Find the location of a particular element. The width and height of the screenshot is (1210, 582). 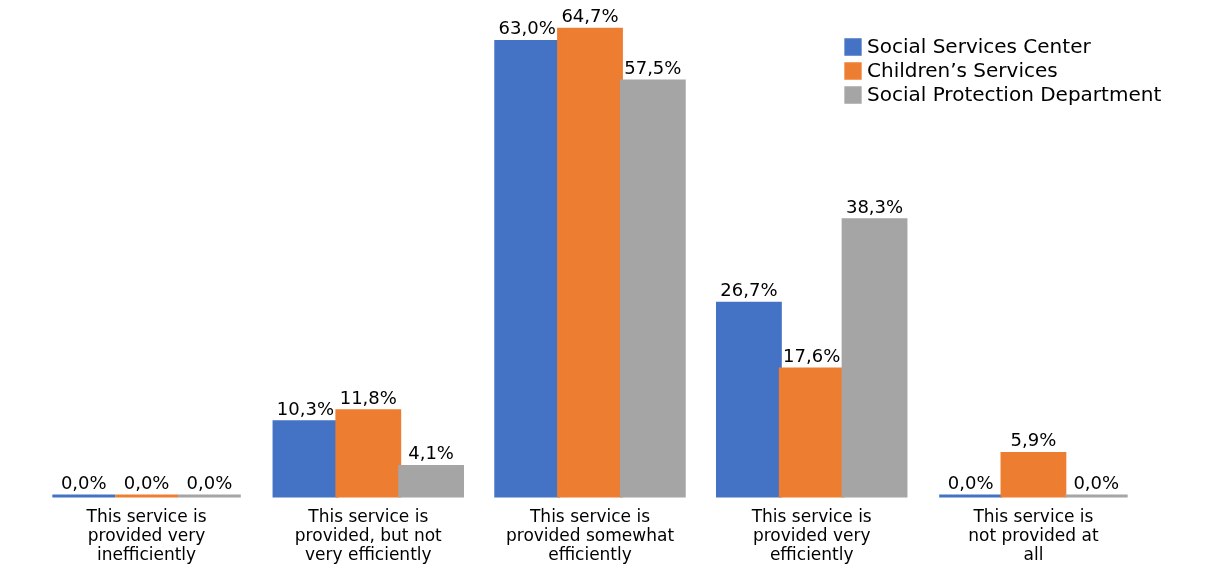

x-tick-label: This service is not provided at all is located at coordinates (1033, 534).